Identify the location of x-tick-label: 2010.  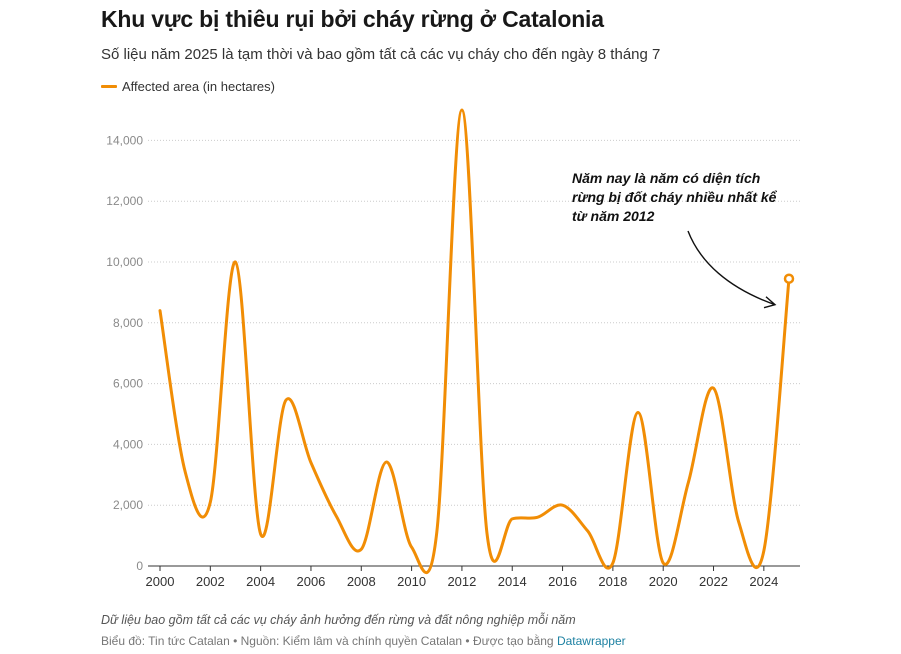
(411, 581).